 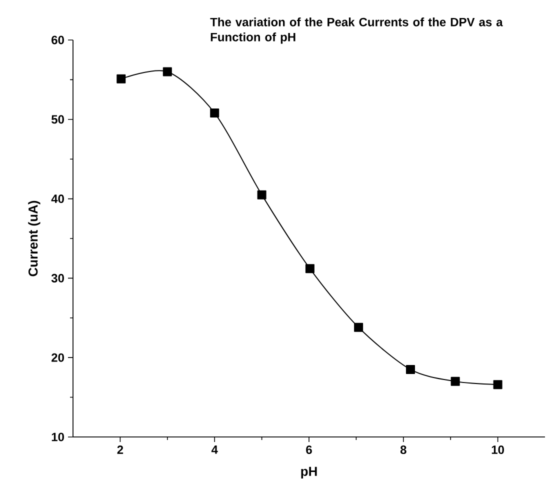 What do you see at coordinates (309, 450) in the screenshot?
I see `x-tick-label: 6` at bounding box center [309, 450].